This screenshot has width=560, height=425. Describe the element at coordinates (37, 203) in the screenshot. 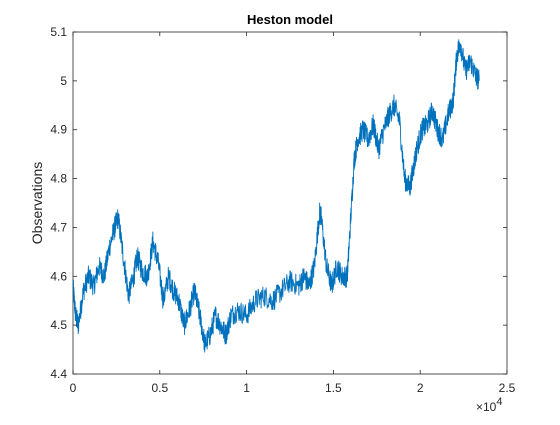

I see `y-axis-label: Observations` at that location.